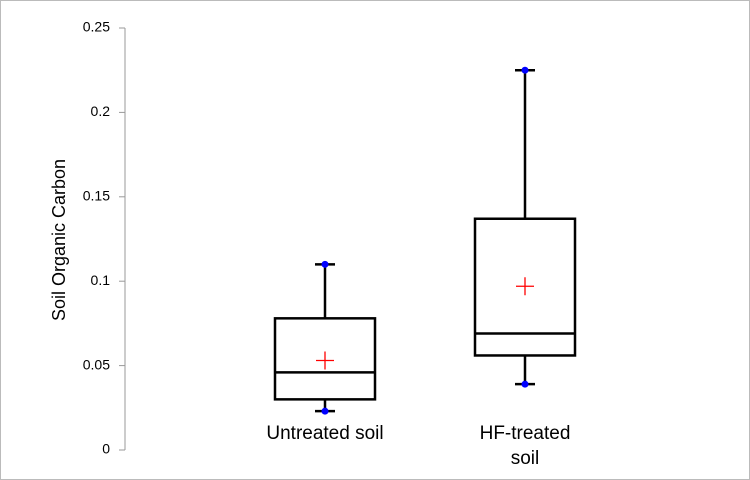  I want to click on y-tick-label: 0.25, so click(96, 27).